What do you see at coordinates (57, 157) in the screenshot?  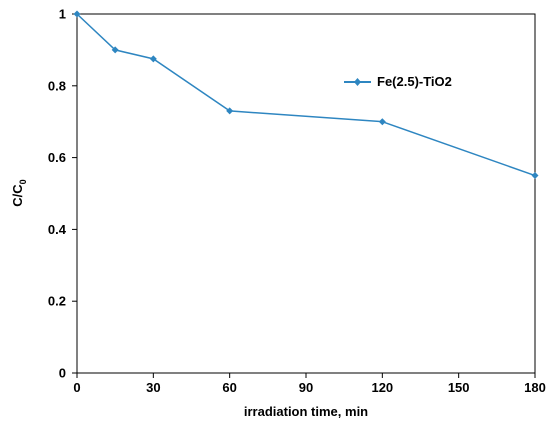 I see `y-tick-label: 0.6` at bounding box center [57, 157].